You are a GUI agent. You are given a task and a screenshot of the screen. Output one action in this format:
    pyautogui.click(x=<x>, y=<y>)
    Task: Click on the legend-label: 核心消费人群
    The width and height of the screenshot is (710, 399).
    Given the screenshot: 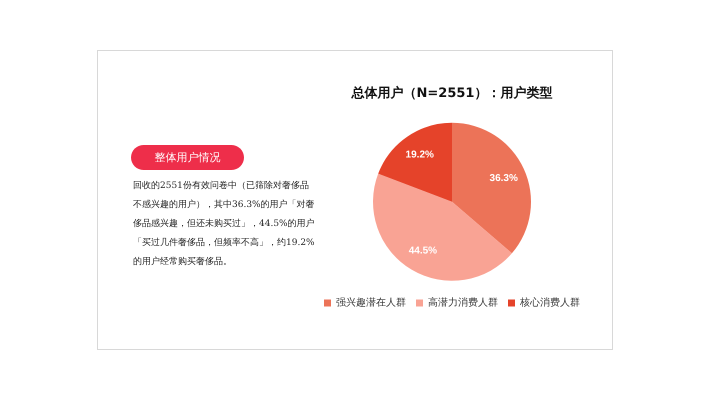 What is the action you would take?
    pyautogui.click(x=549, y=302)
    